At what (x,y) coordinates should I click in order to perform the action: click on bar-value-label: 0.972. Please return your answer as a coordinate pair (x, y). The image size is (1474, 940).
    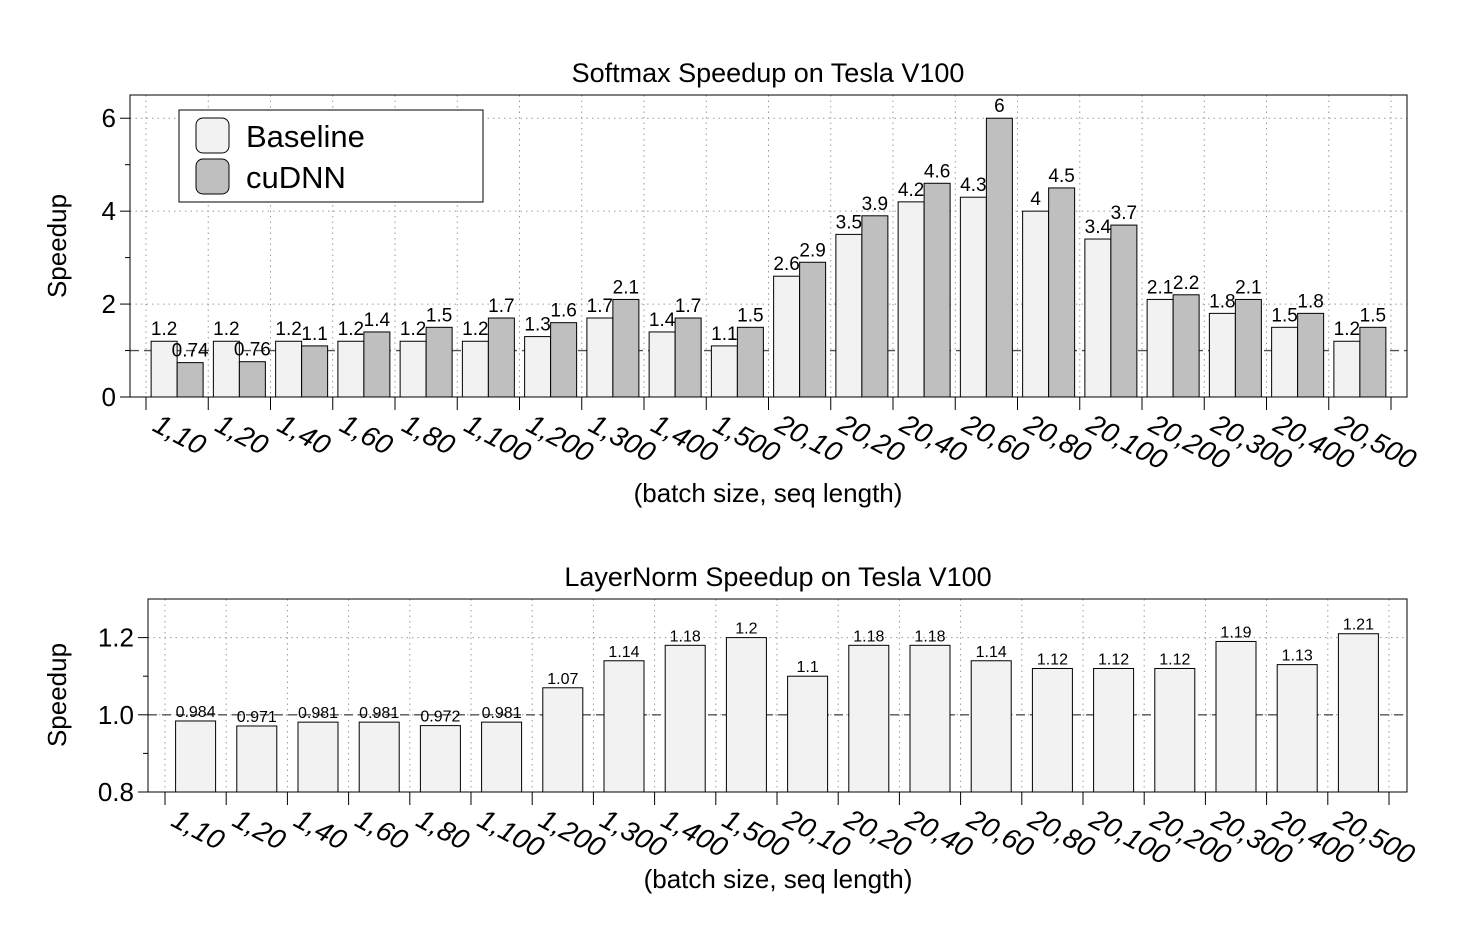
    Looking at the image, I should click on (440, 717).